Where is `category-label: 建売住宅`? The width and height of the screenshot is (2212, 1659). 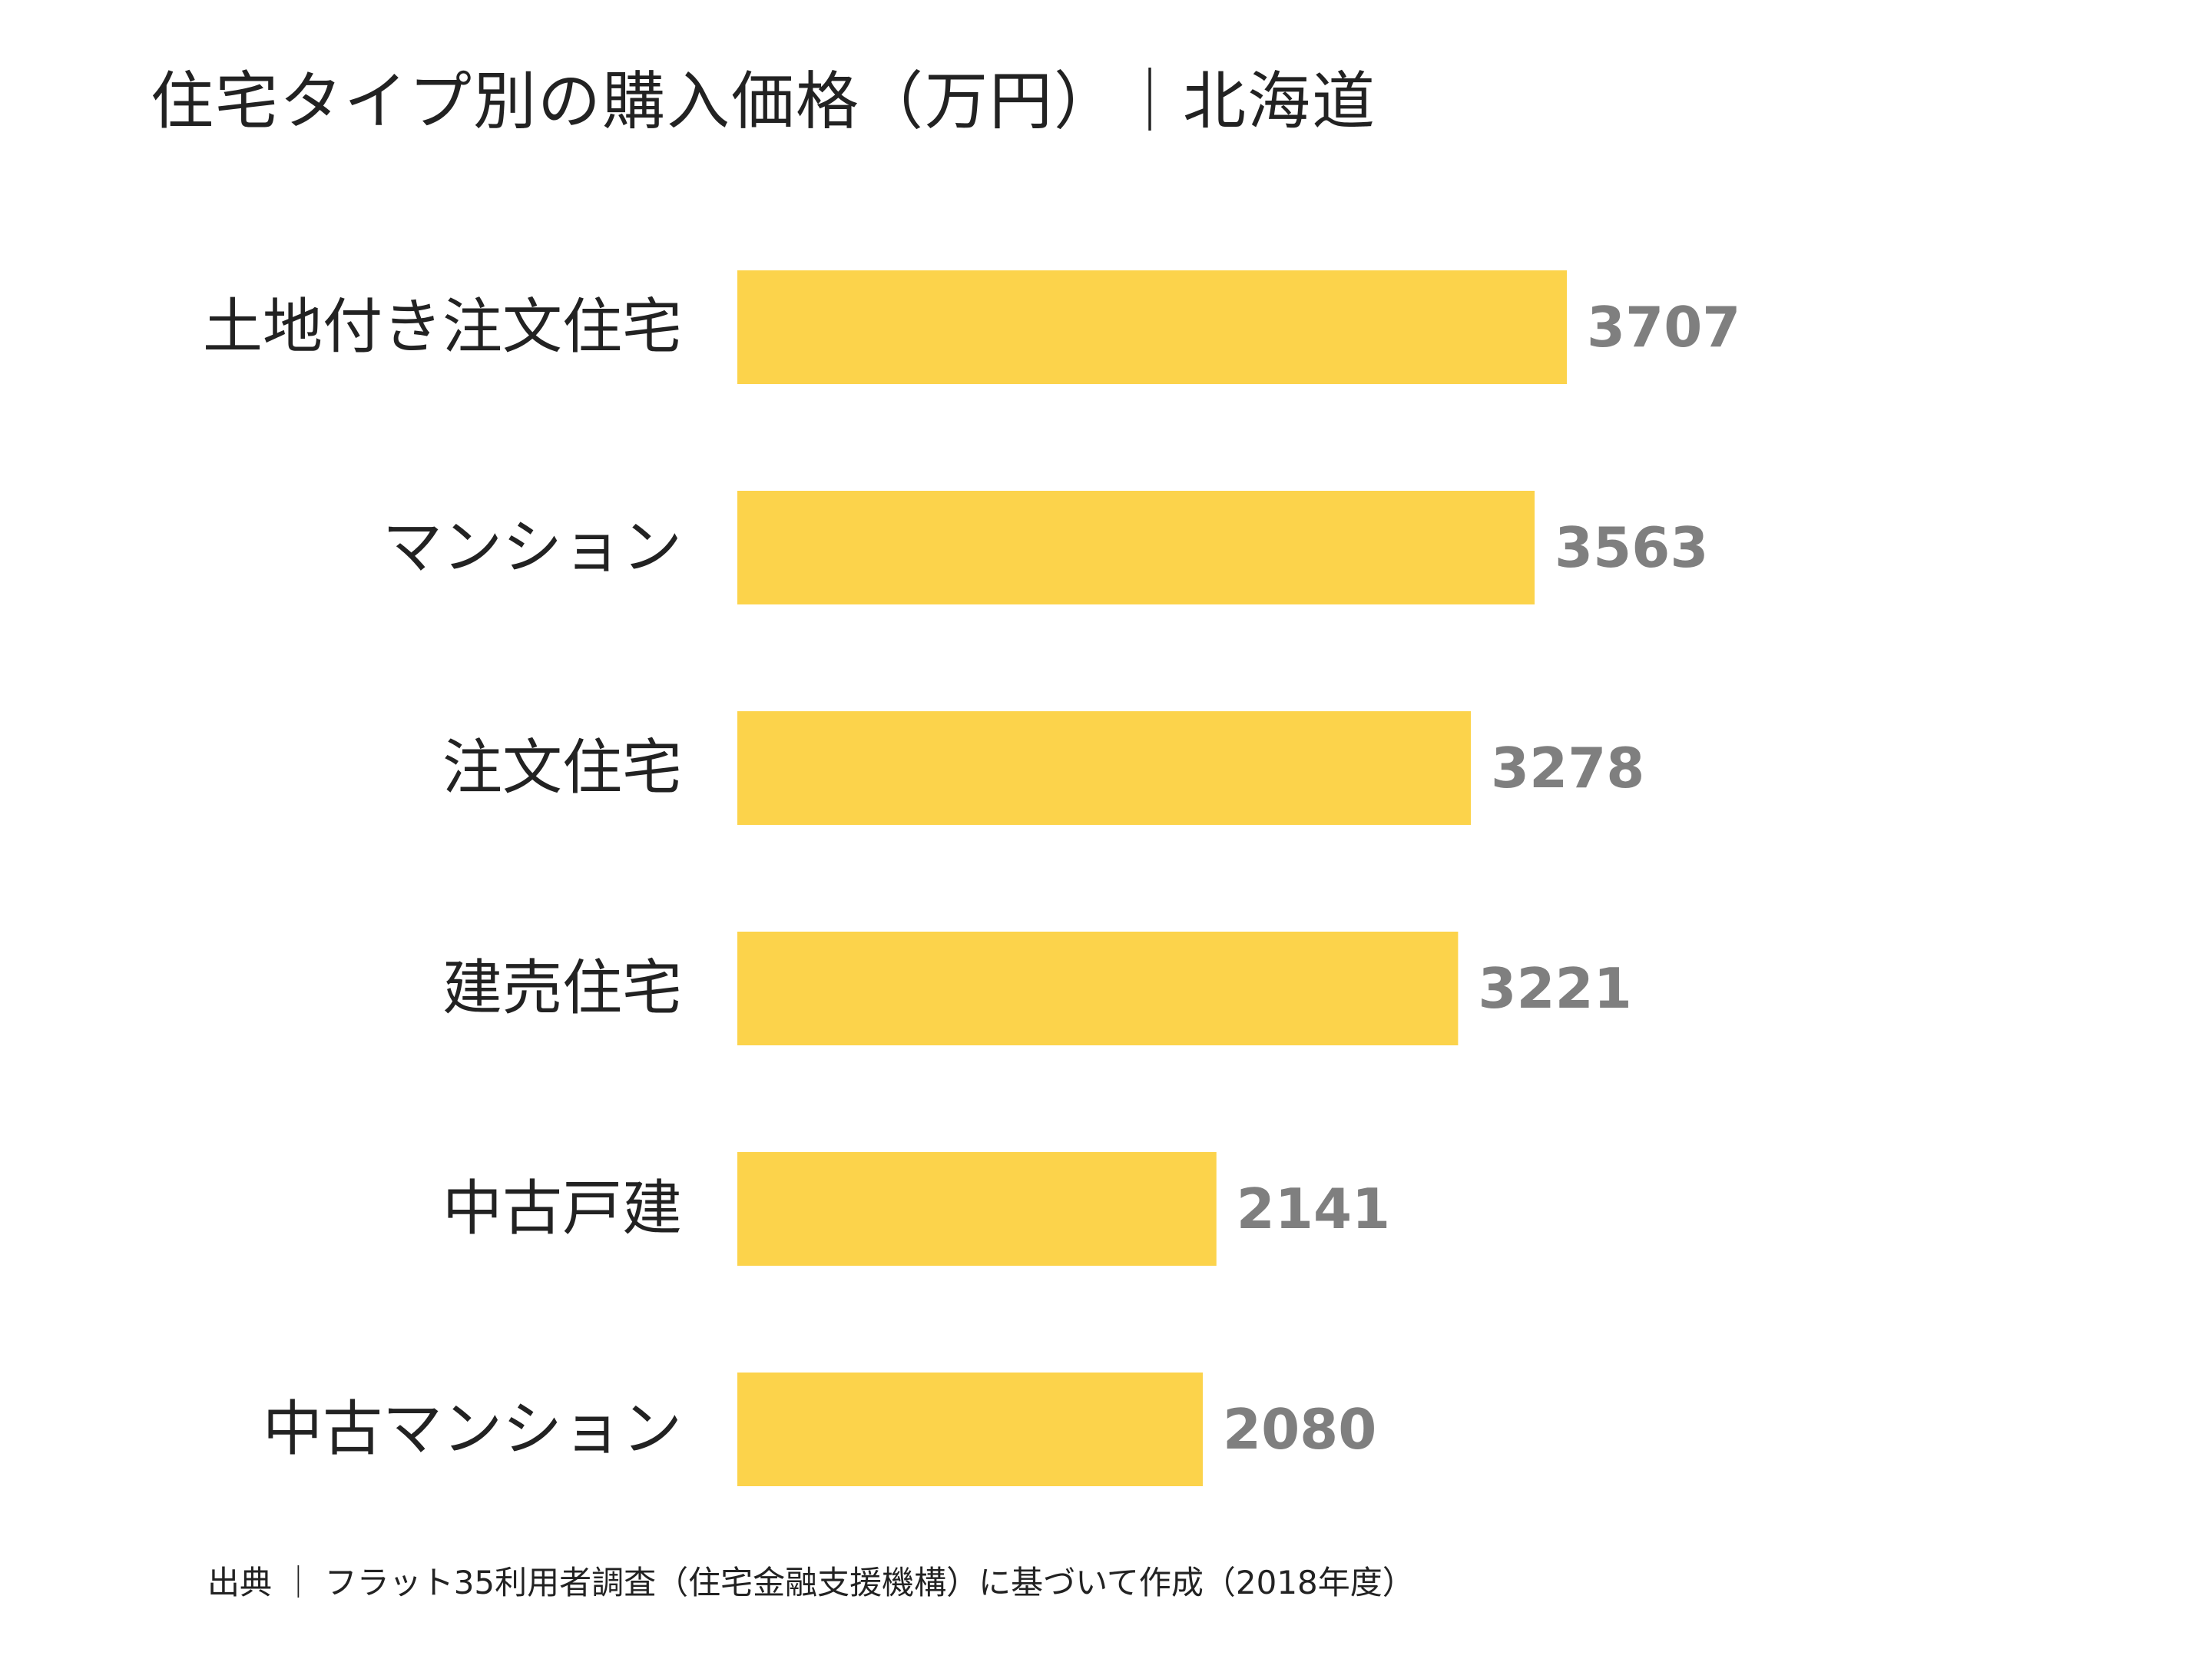
category-label: 建売住宅 is located at coordinates (562, 988).